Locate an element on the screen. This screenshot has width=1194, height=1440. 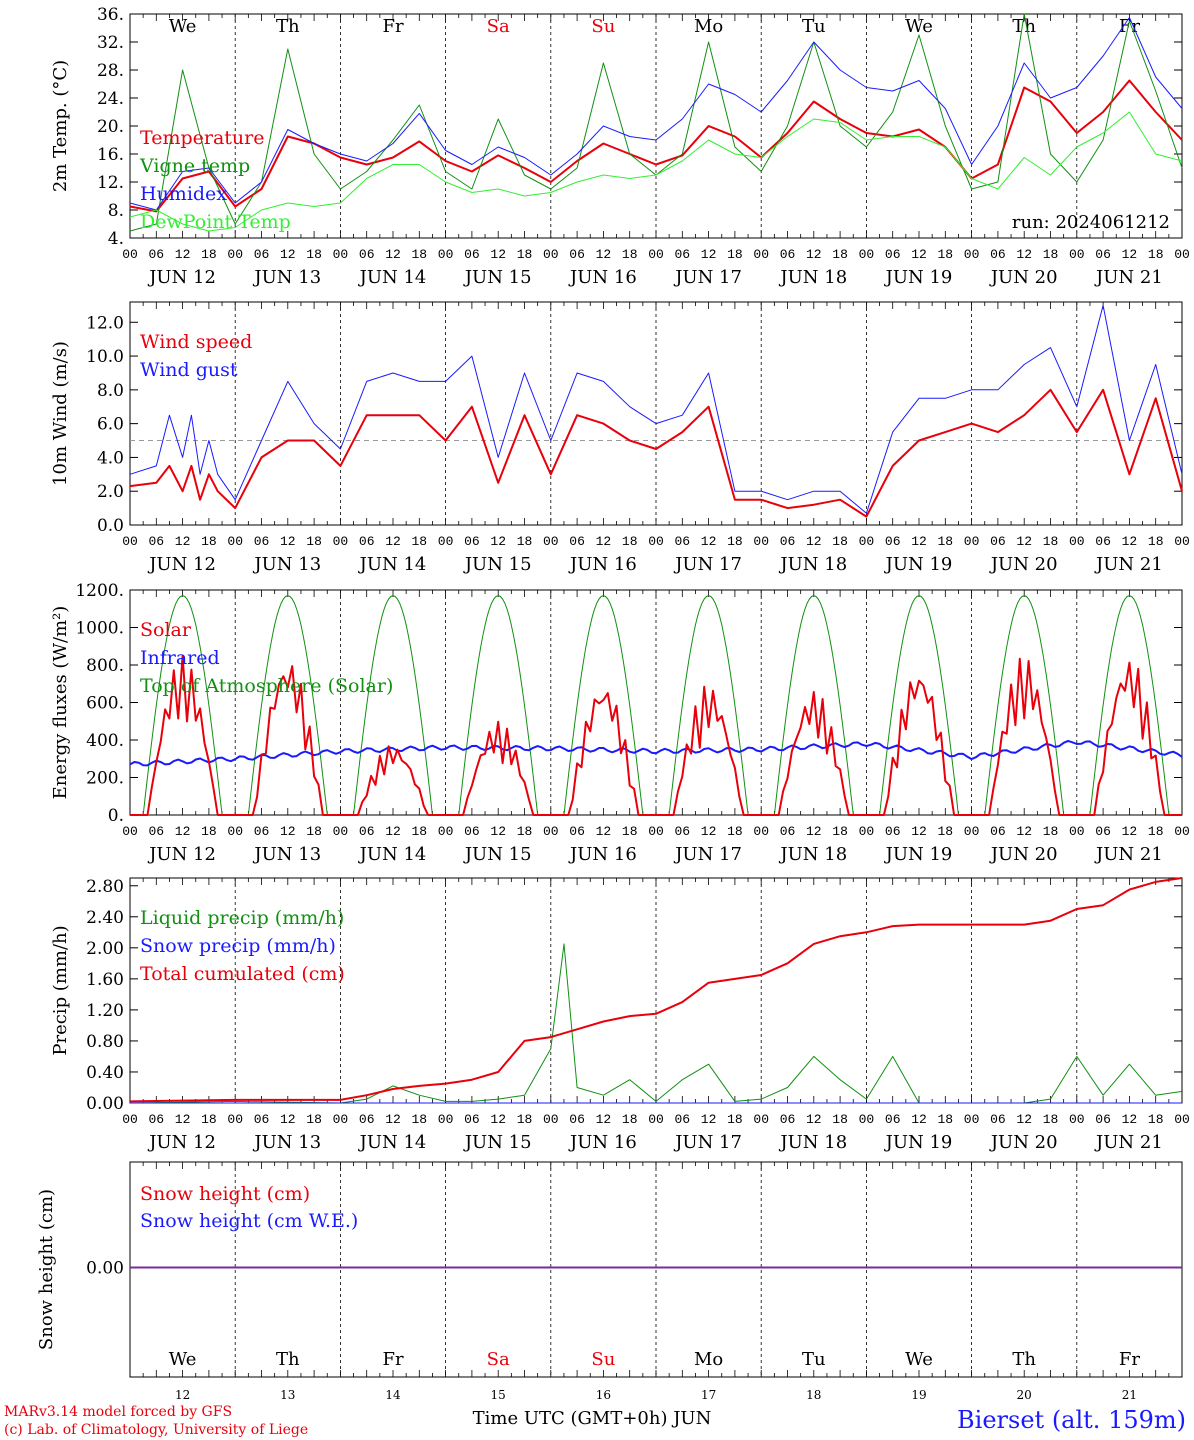
y-tick-label: 20. is located at coordinates (110, 127).